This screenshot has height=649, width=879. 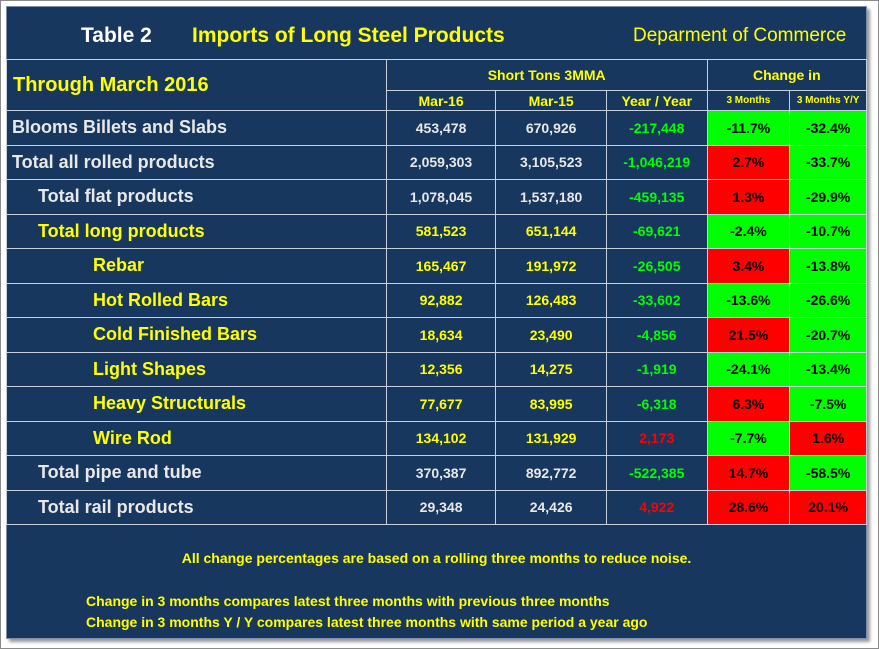 What do you see at coordinates (441, 162) in the screenshot?
I see `cell-mar16: 2,059,303` at bounding box center [441, 162].